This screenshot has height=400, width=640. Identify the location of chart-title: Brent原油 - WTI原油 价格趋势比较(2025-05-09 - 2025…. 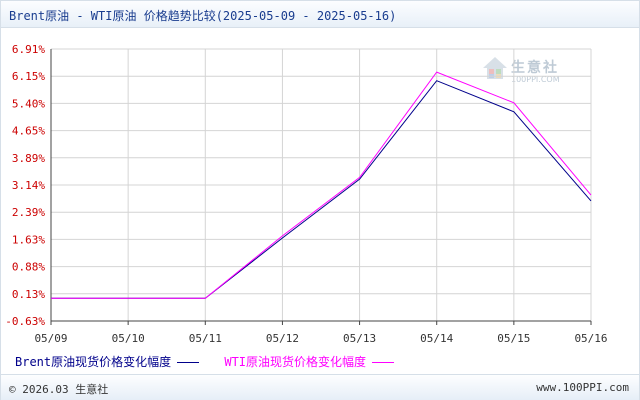
(203, 16).